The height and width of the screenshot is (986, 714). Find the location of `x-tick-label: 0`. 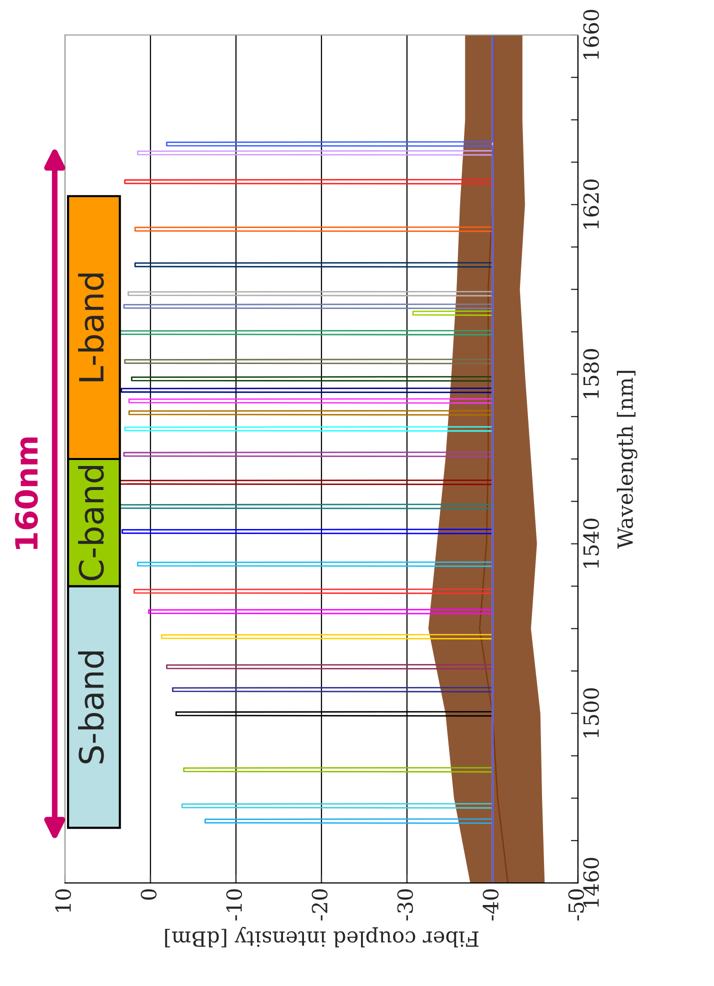

x-tick-label: 0 is located at coordinates (148, 894).